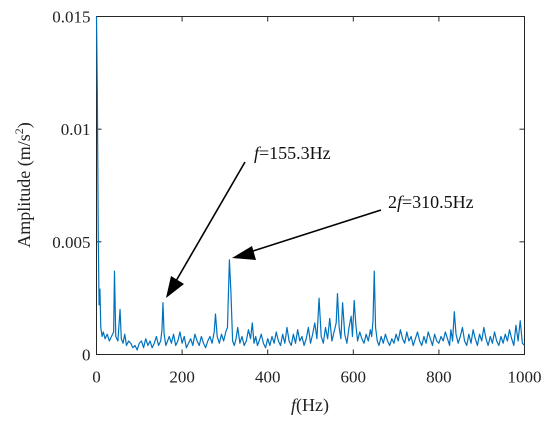 This screenshot has width=550, height=422. I want to click on y-axis-label: Amplitude (m/s2), so click(23, 185).